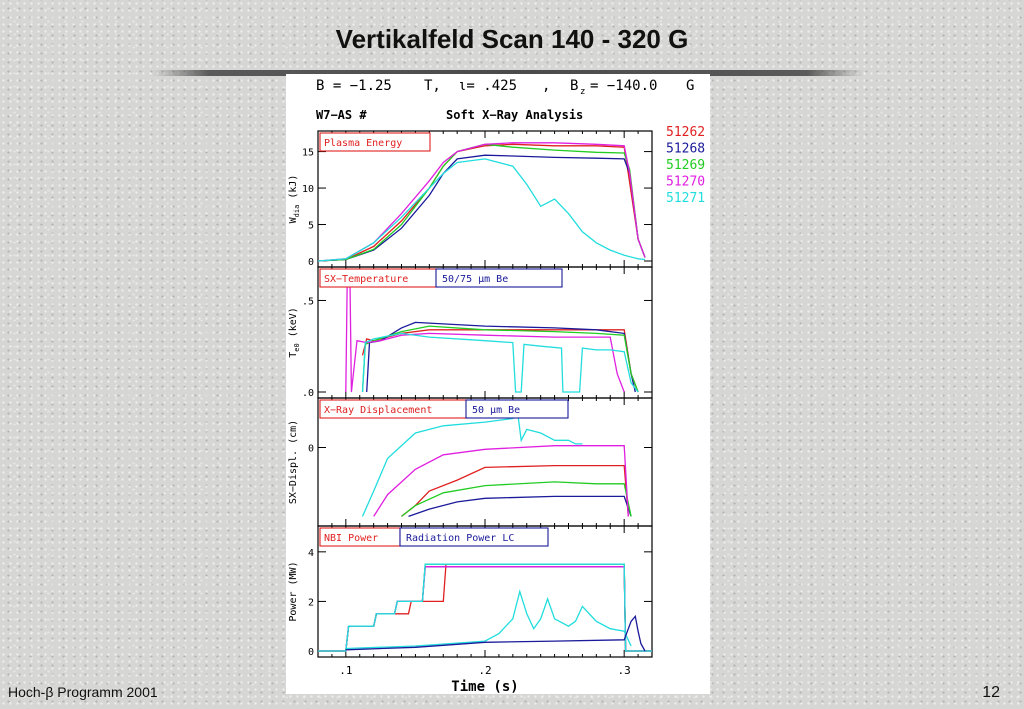 The width and height of the screenshot is (1024, 709). What do you see at coordinates (685, 165) in the screenshot?
I see `legend-shot-51269: 51269` at bounding box center [685, 165].